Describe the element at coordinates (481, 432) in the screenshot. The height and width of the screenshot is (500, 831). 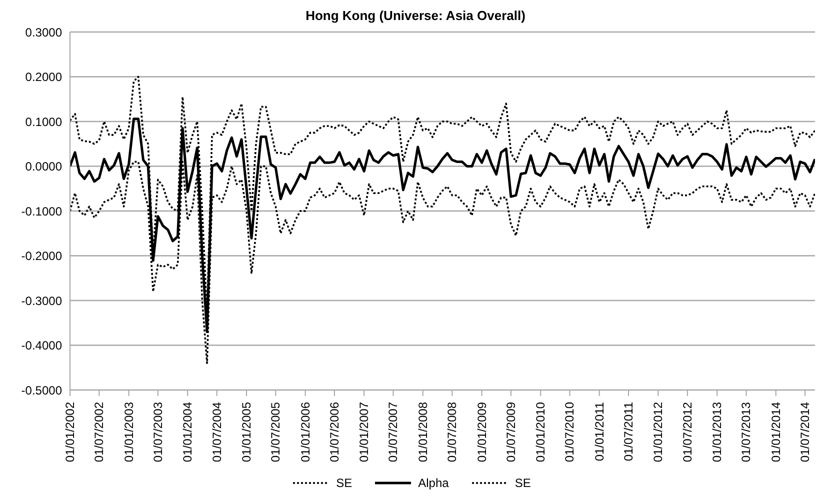
I see `x-tick-label: 01/01/2009` at that location.